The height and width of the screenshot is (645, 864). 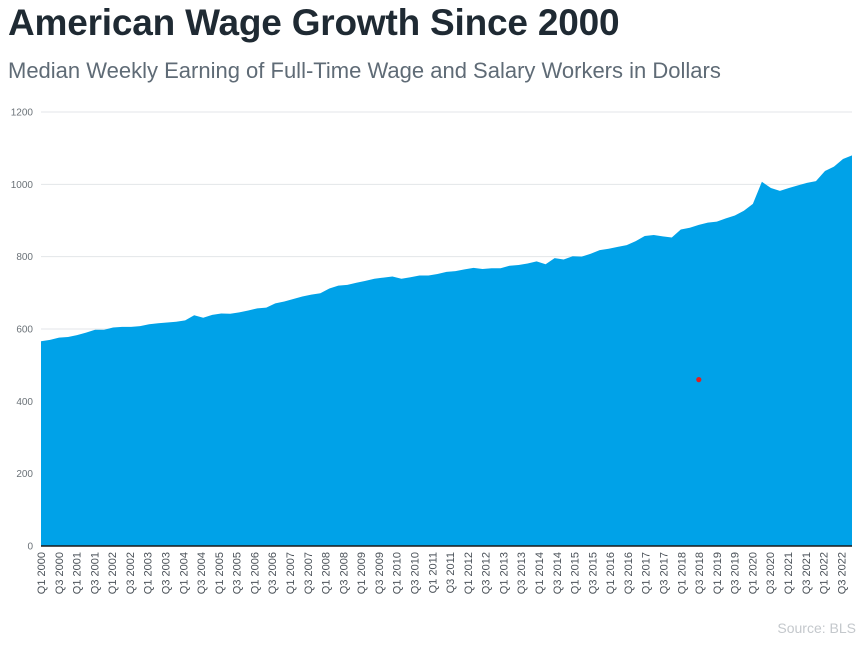 I want to click on x-tick-label: Q3 2017, so click(x=664, y=573).